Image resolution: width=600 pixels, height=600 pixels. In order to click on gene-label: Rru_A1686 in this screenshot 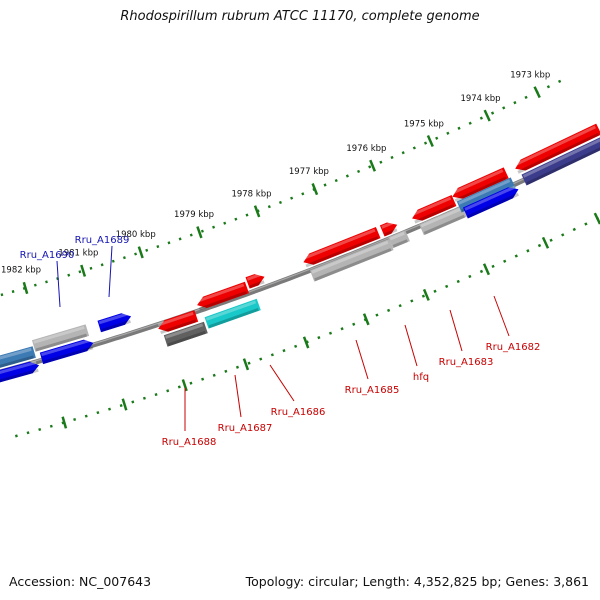, I will do `click(298, 412)`.